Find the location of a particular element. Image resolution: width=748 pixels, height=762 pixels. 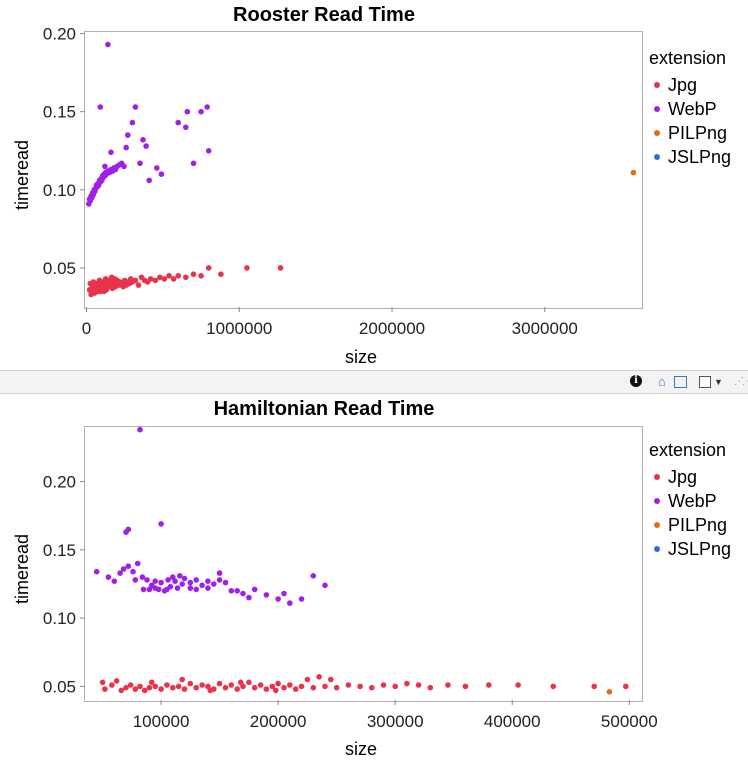

legend-item-jslpng: JSLPng is located at coordinates (690, 157).